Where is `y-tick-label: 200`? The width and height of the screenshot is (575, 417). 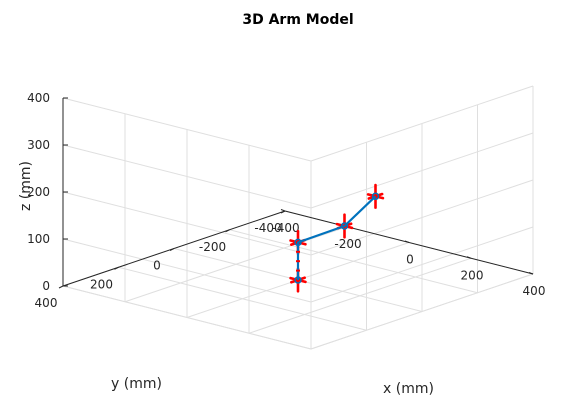
y-tick-label: 200 is located at coordinates (101, 284).